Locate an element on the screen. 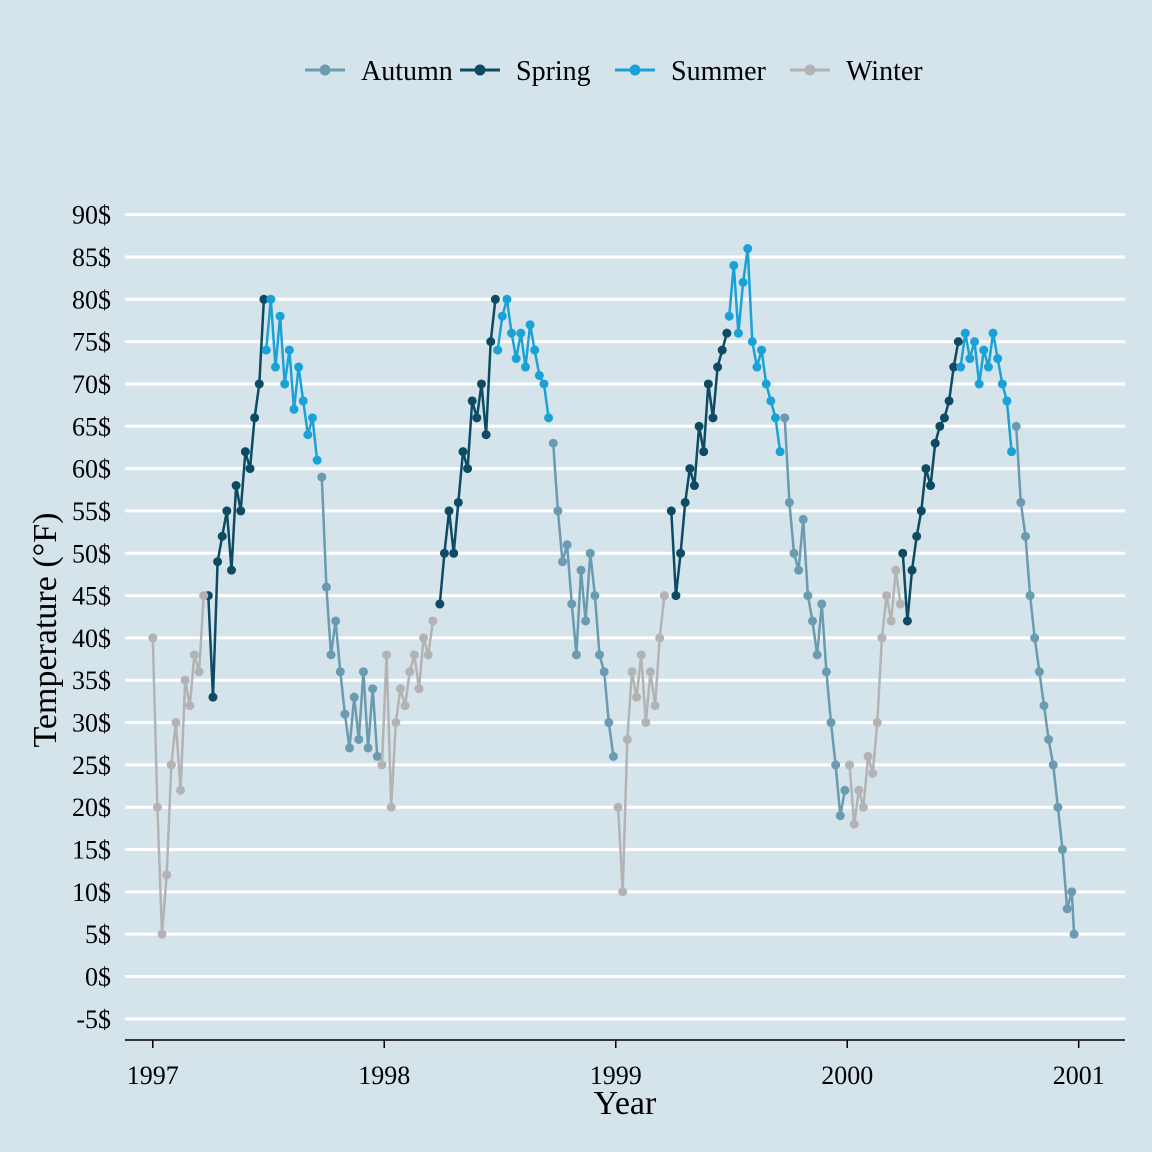  y-tick-label: 60$ is located at coordinates (91, 469).